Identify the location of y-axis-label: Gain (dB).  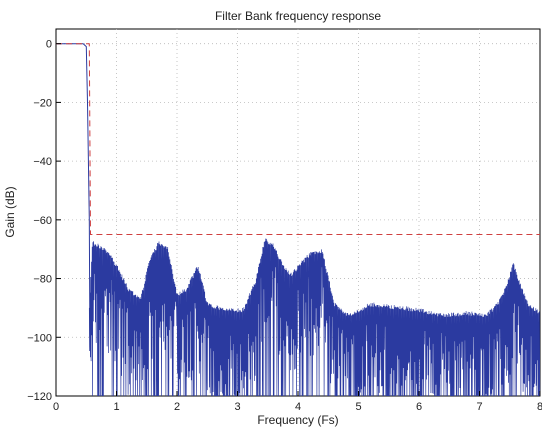
(10, 211).